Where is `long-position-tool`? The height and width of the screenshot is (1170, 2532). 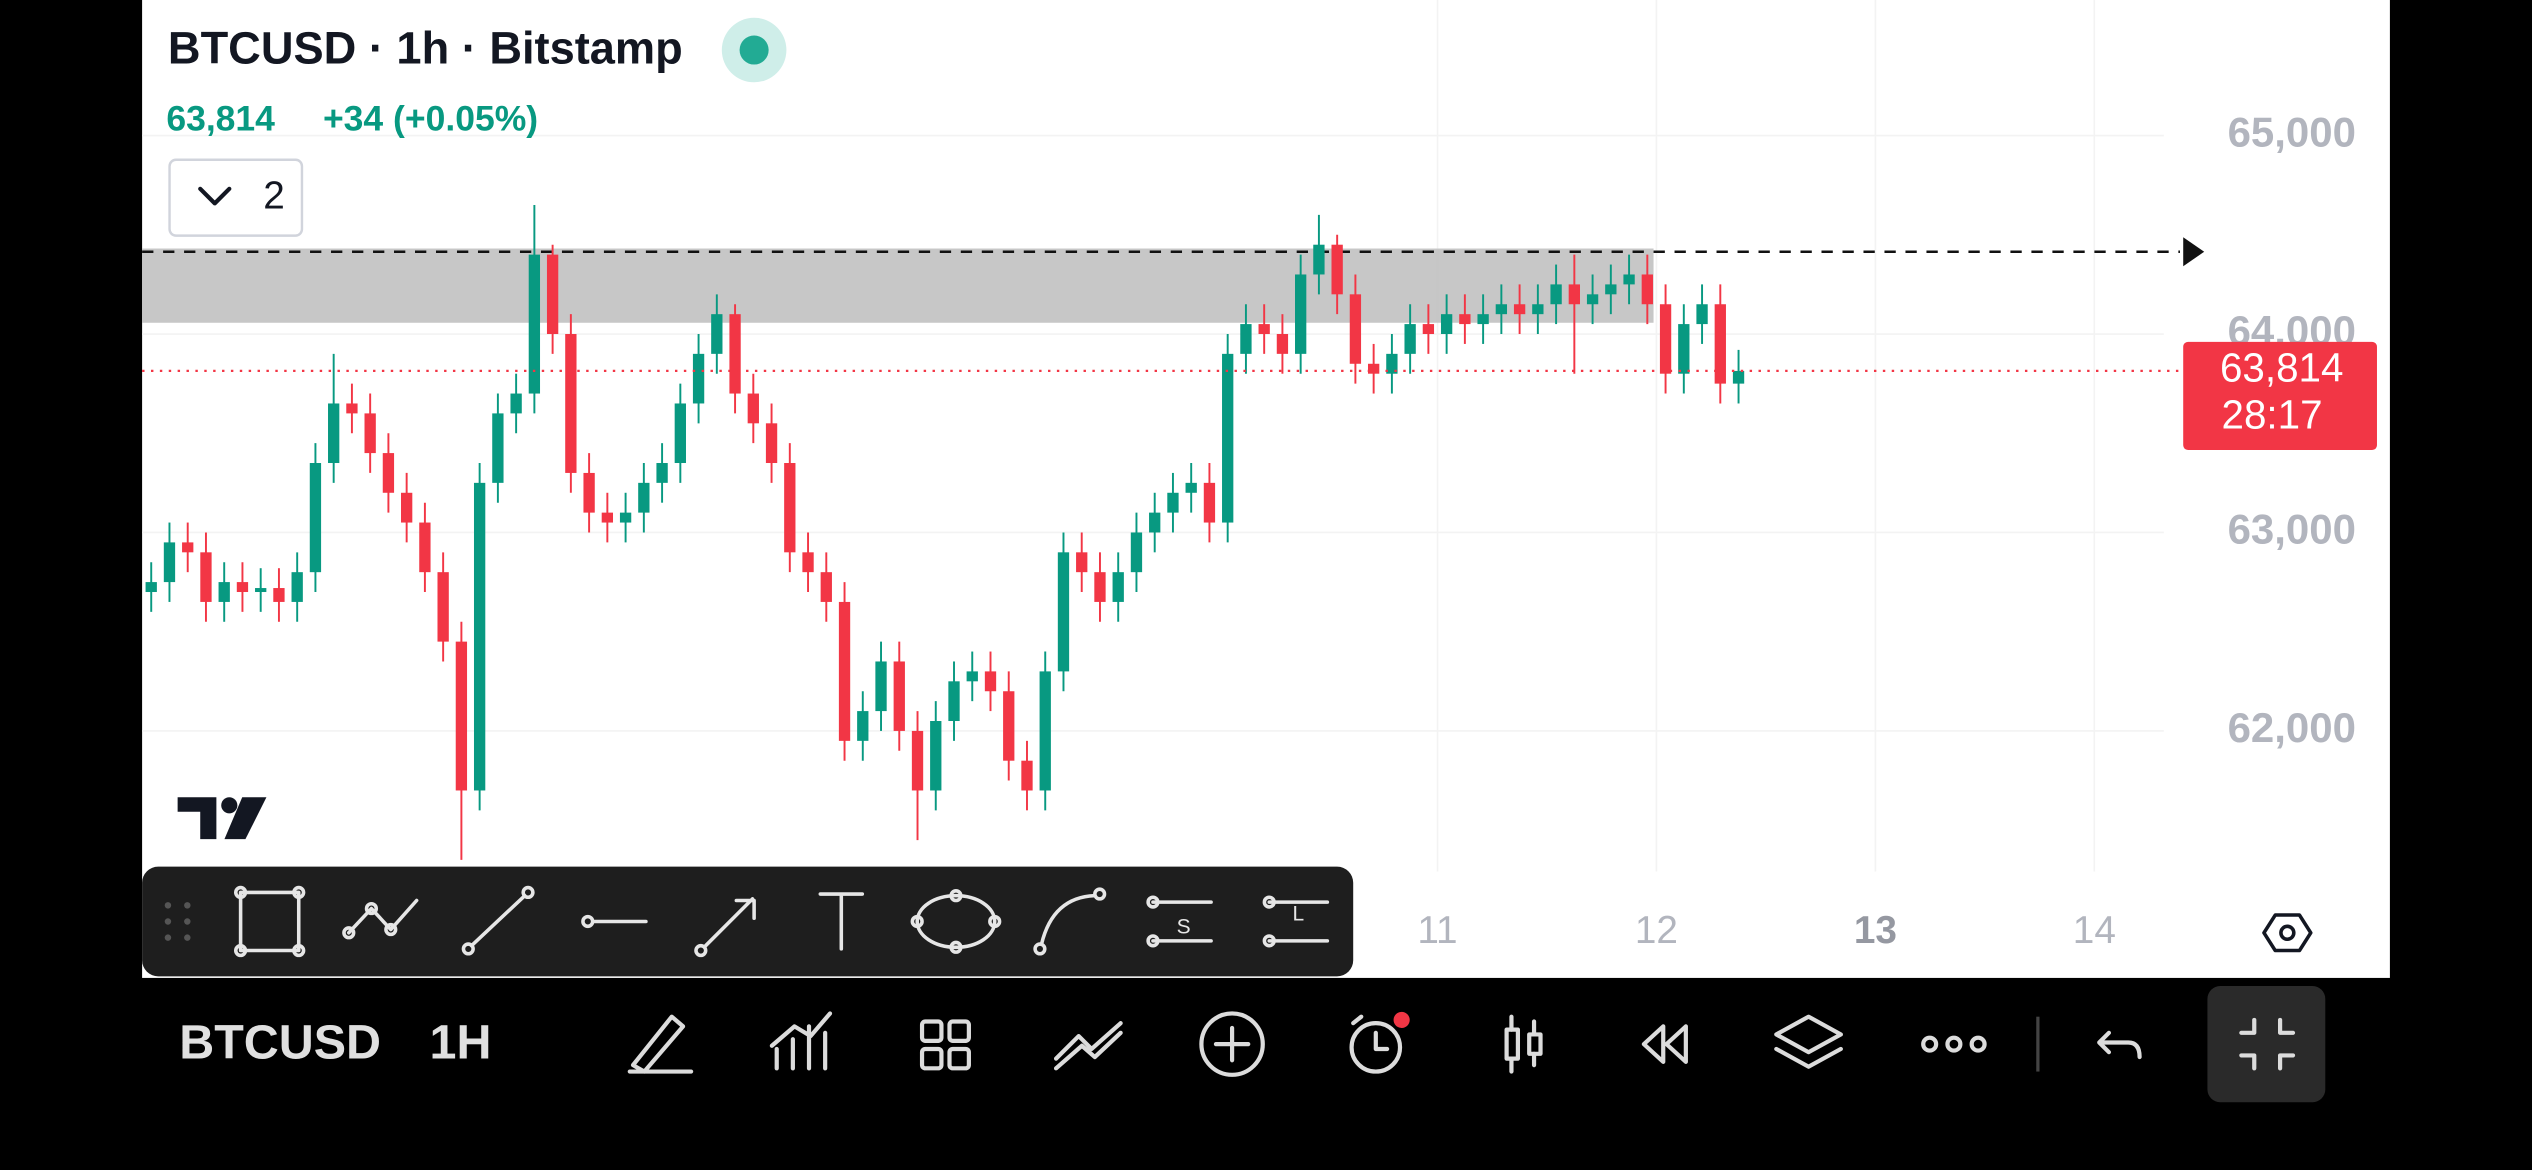 long-position-tool is located at coordinates (1296, 921).